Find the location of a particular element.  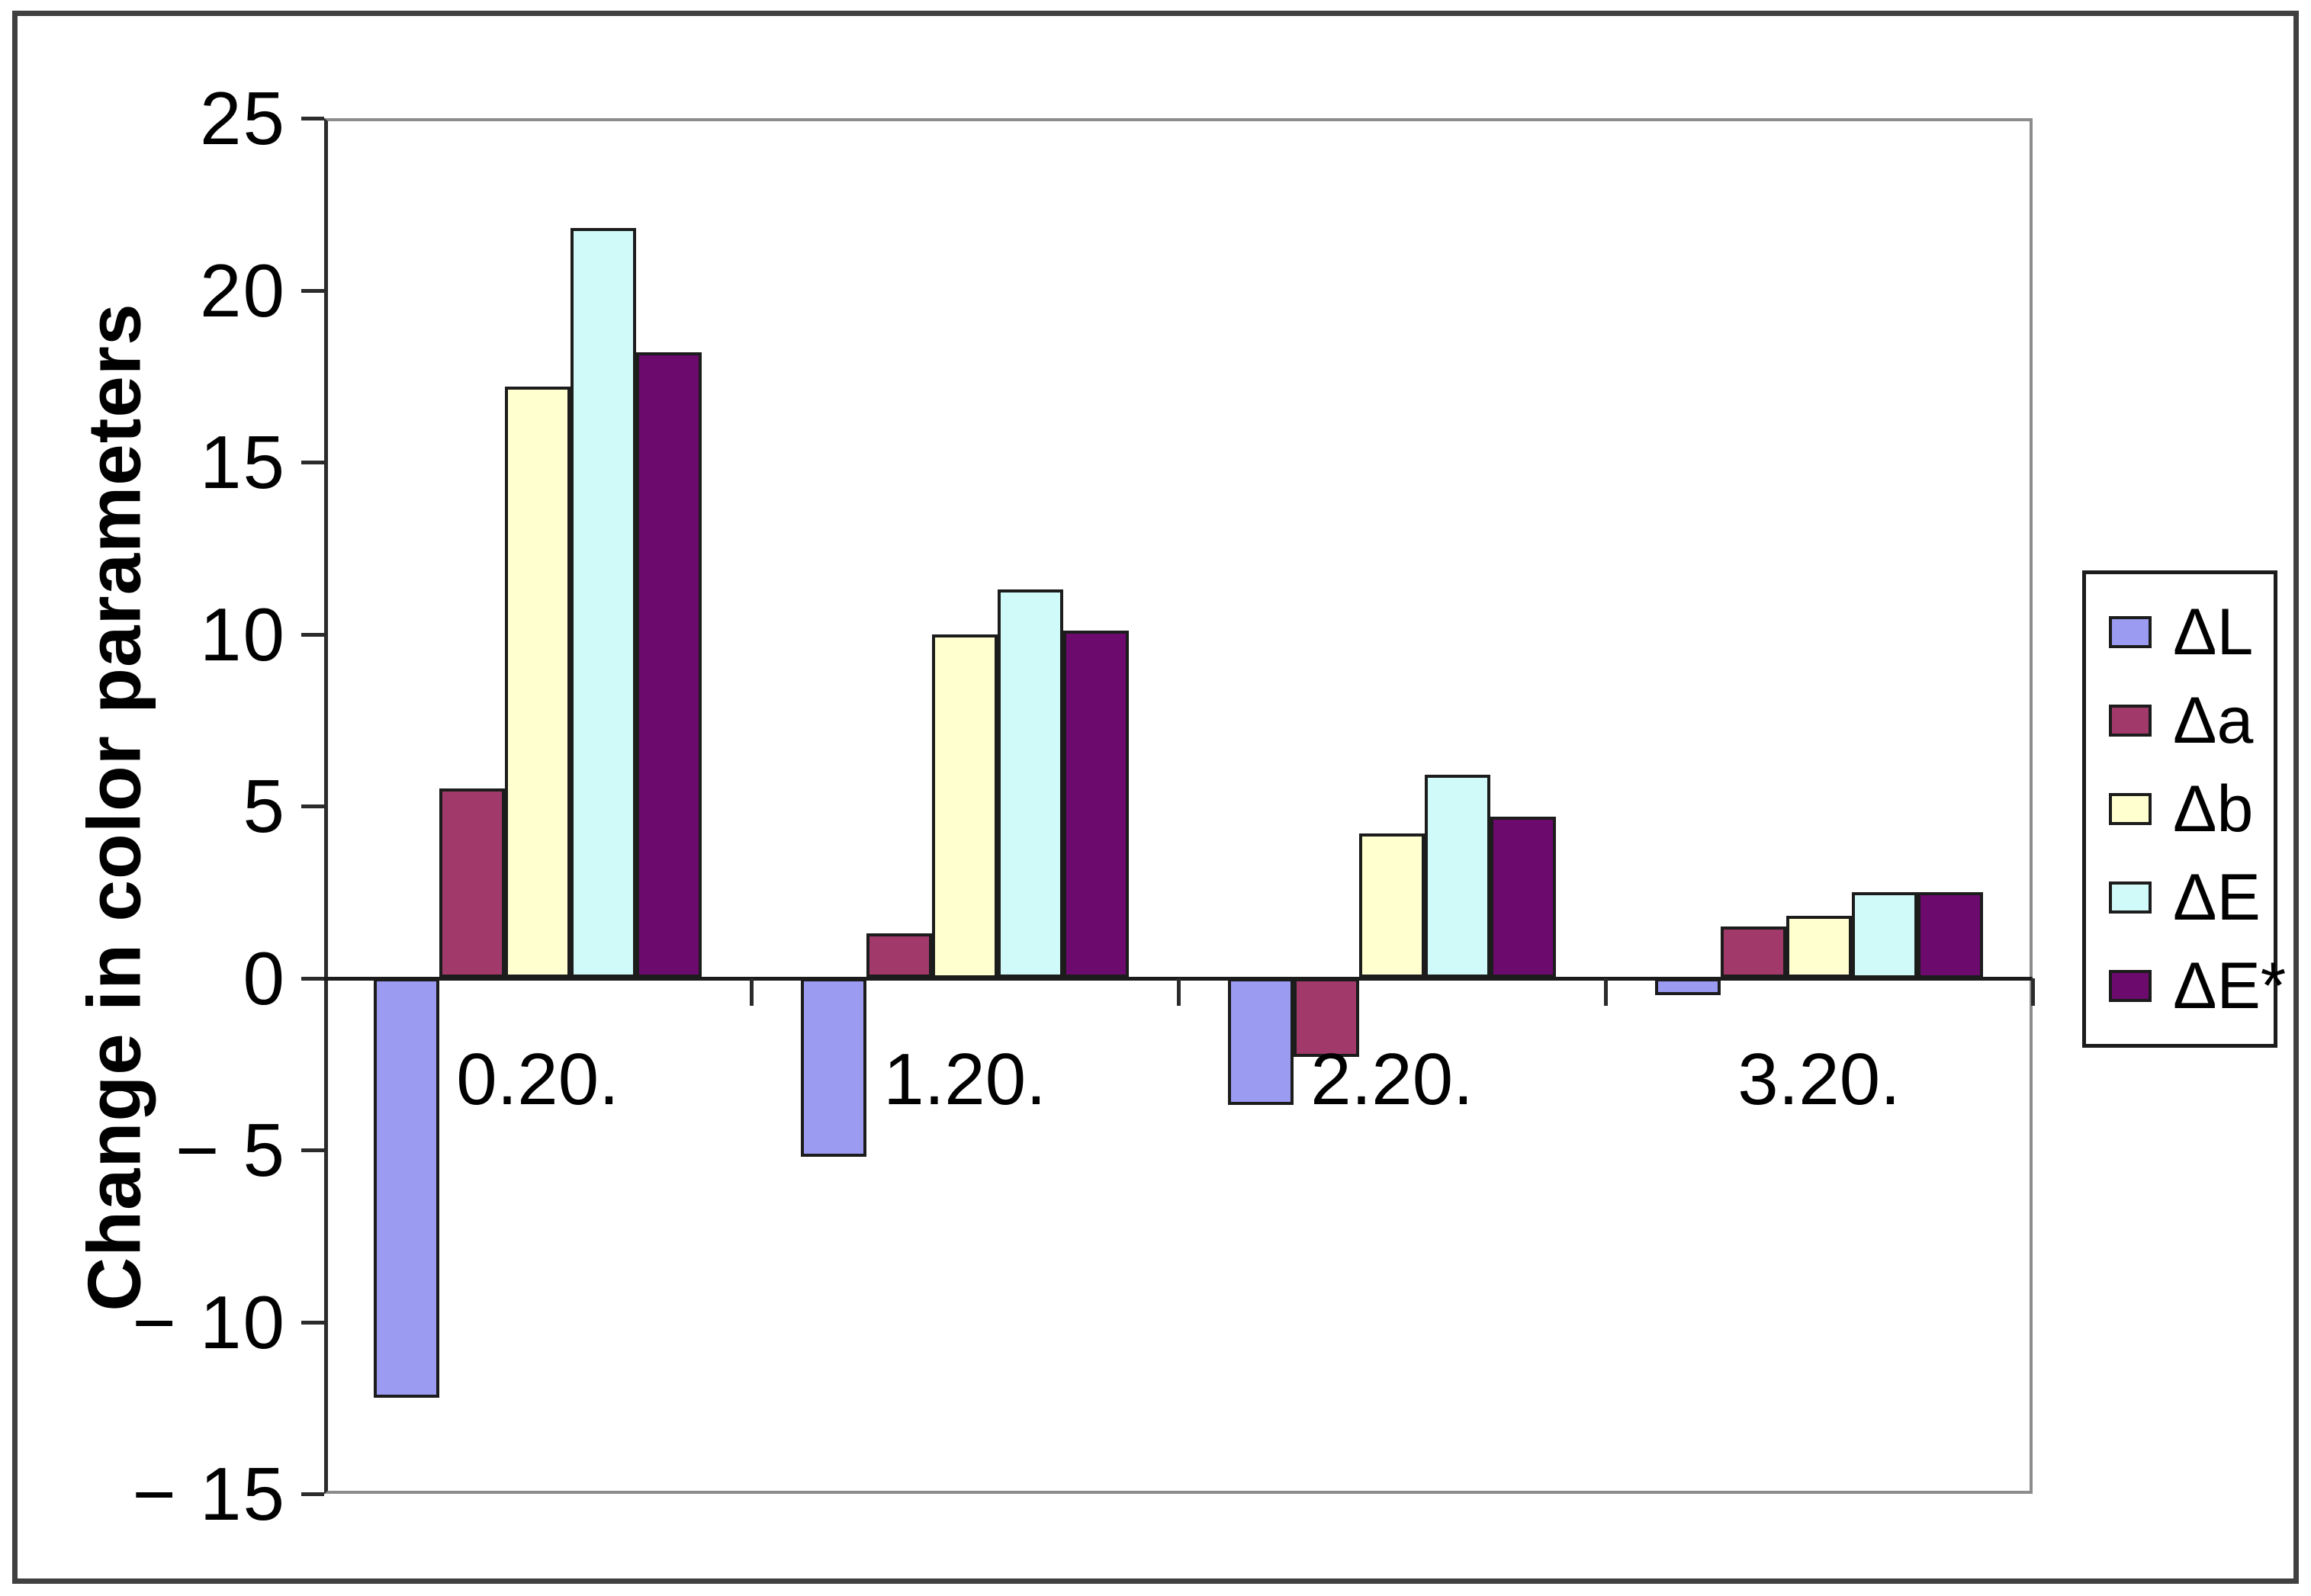

legend-item-ΔE*: ΔE* is located at coordinates (2186, 986).